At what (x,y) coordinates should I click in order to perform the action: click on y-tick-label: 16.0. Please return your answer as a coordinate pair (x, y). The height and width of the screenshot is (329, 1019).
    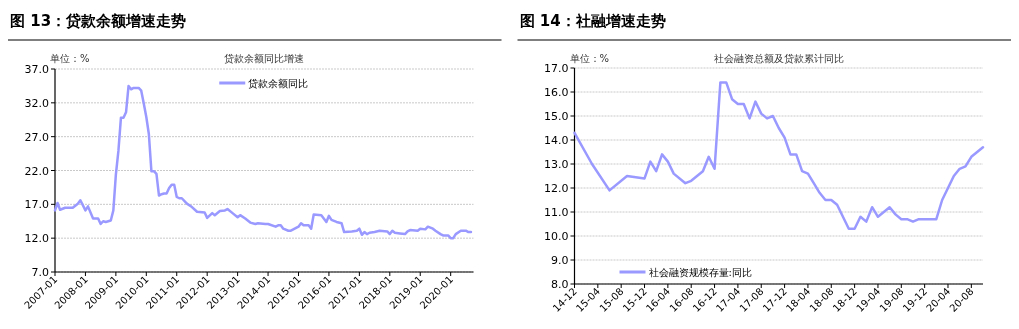
    Looking at the image, I should click on (556, 92).